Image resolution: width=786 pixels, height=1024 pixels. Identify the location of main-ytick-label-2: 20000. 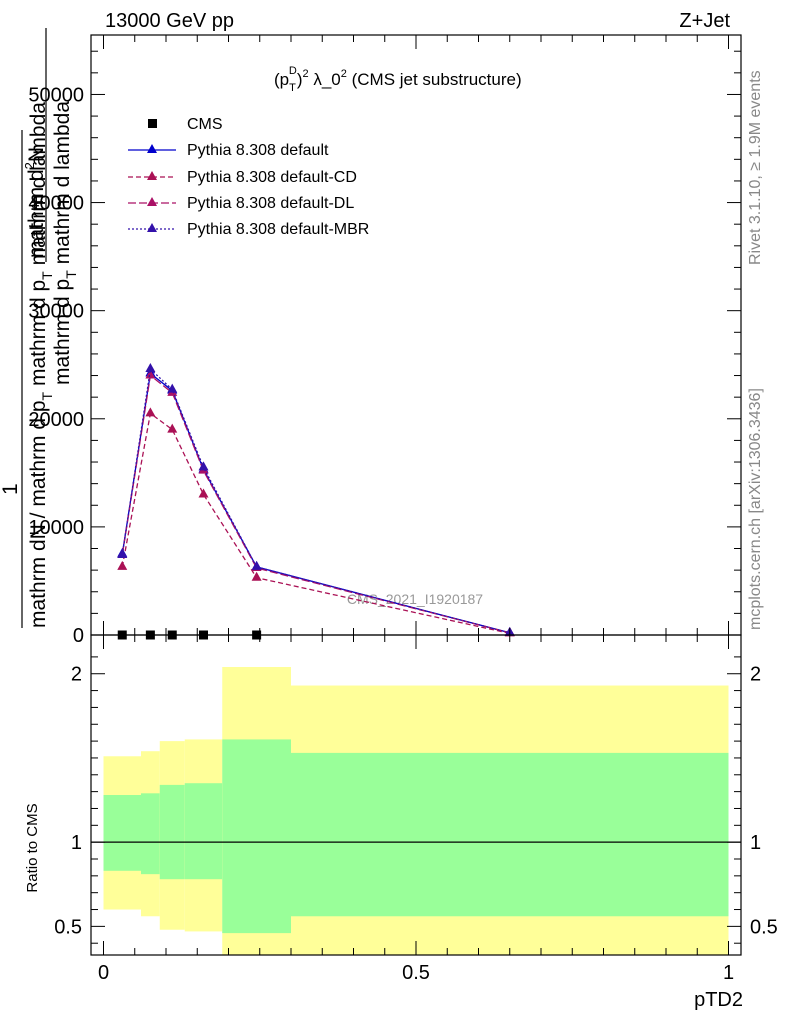
(56, 420).